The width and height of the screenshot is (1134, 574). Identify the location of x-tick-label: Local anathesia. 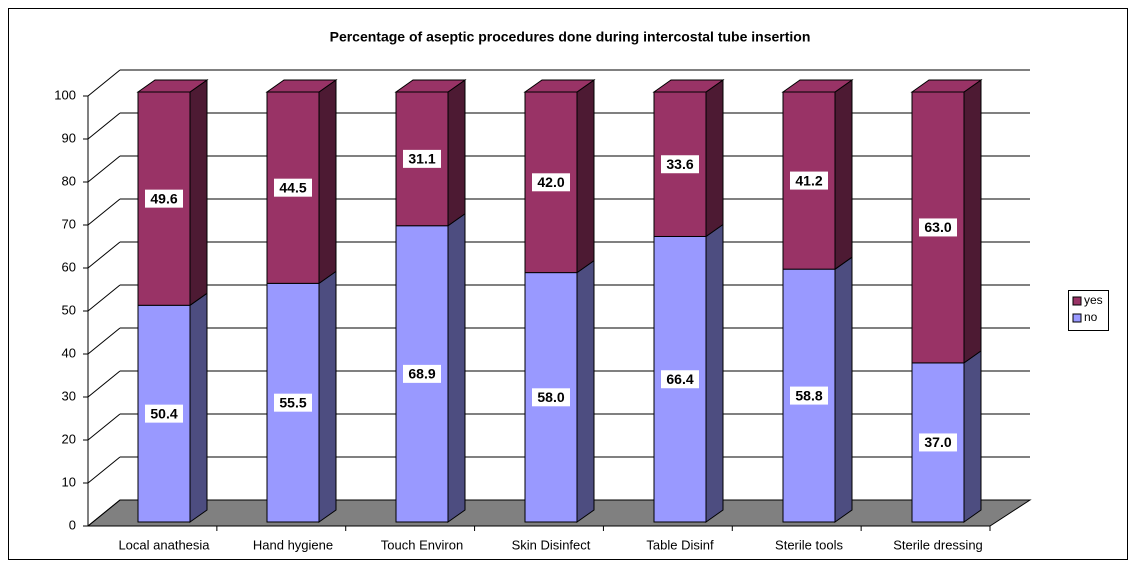
(164, 544).